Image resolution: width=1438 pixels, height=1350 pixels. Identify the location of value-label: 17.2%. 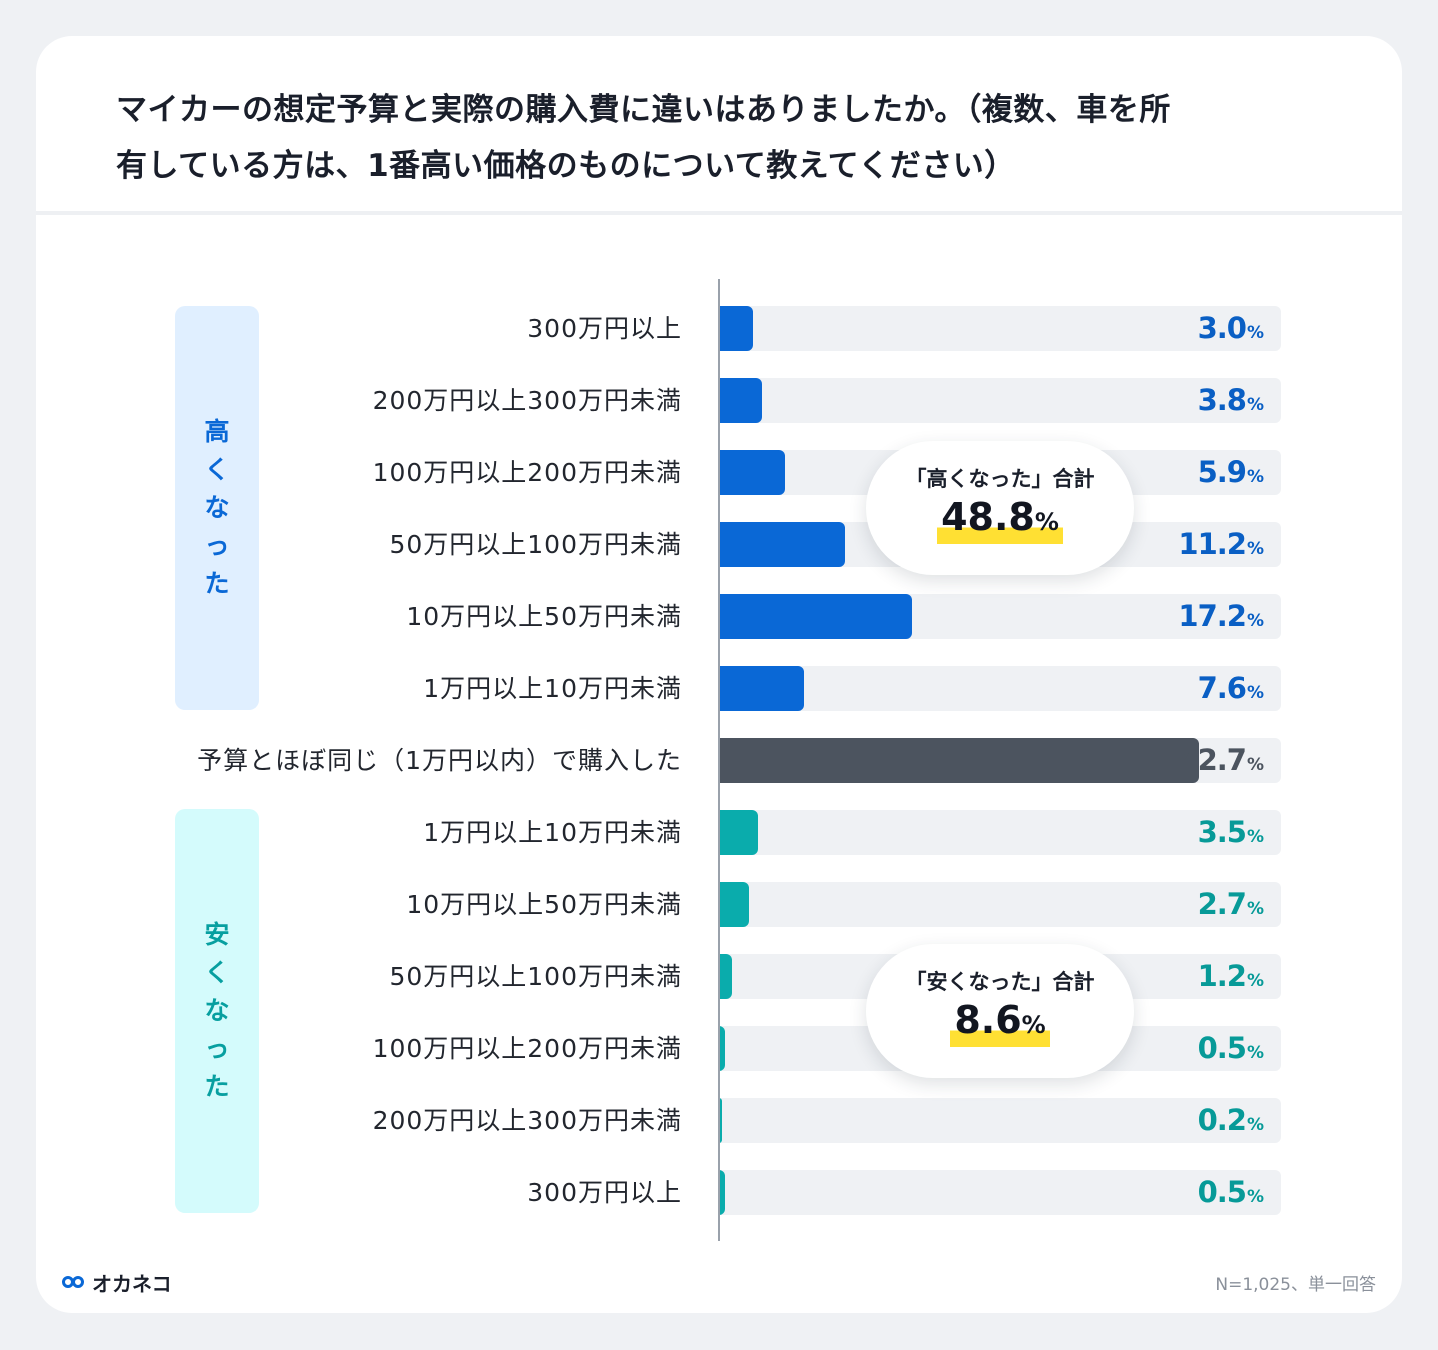
(1221, 616).